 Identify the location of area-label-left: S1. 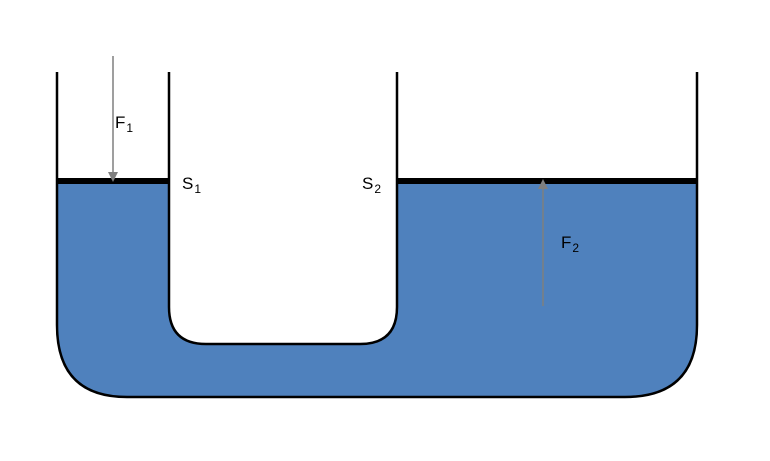
(191, 185).